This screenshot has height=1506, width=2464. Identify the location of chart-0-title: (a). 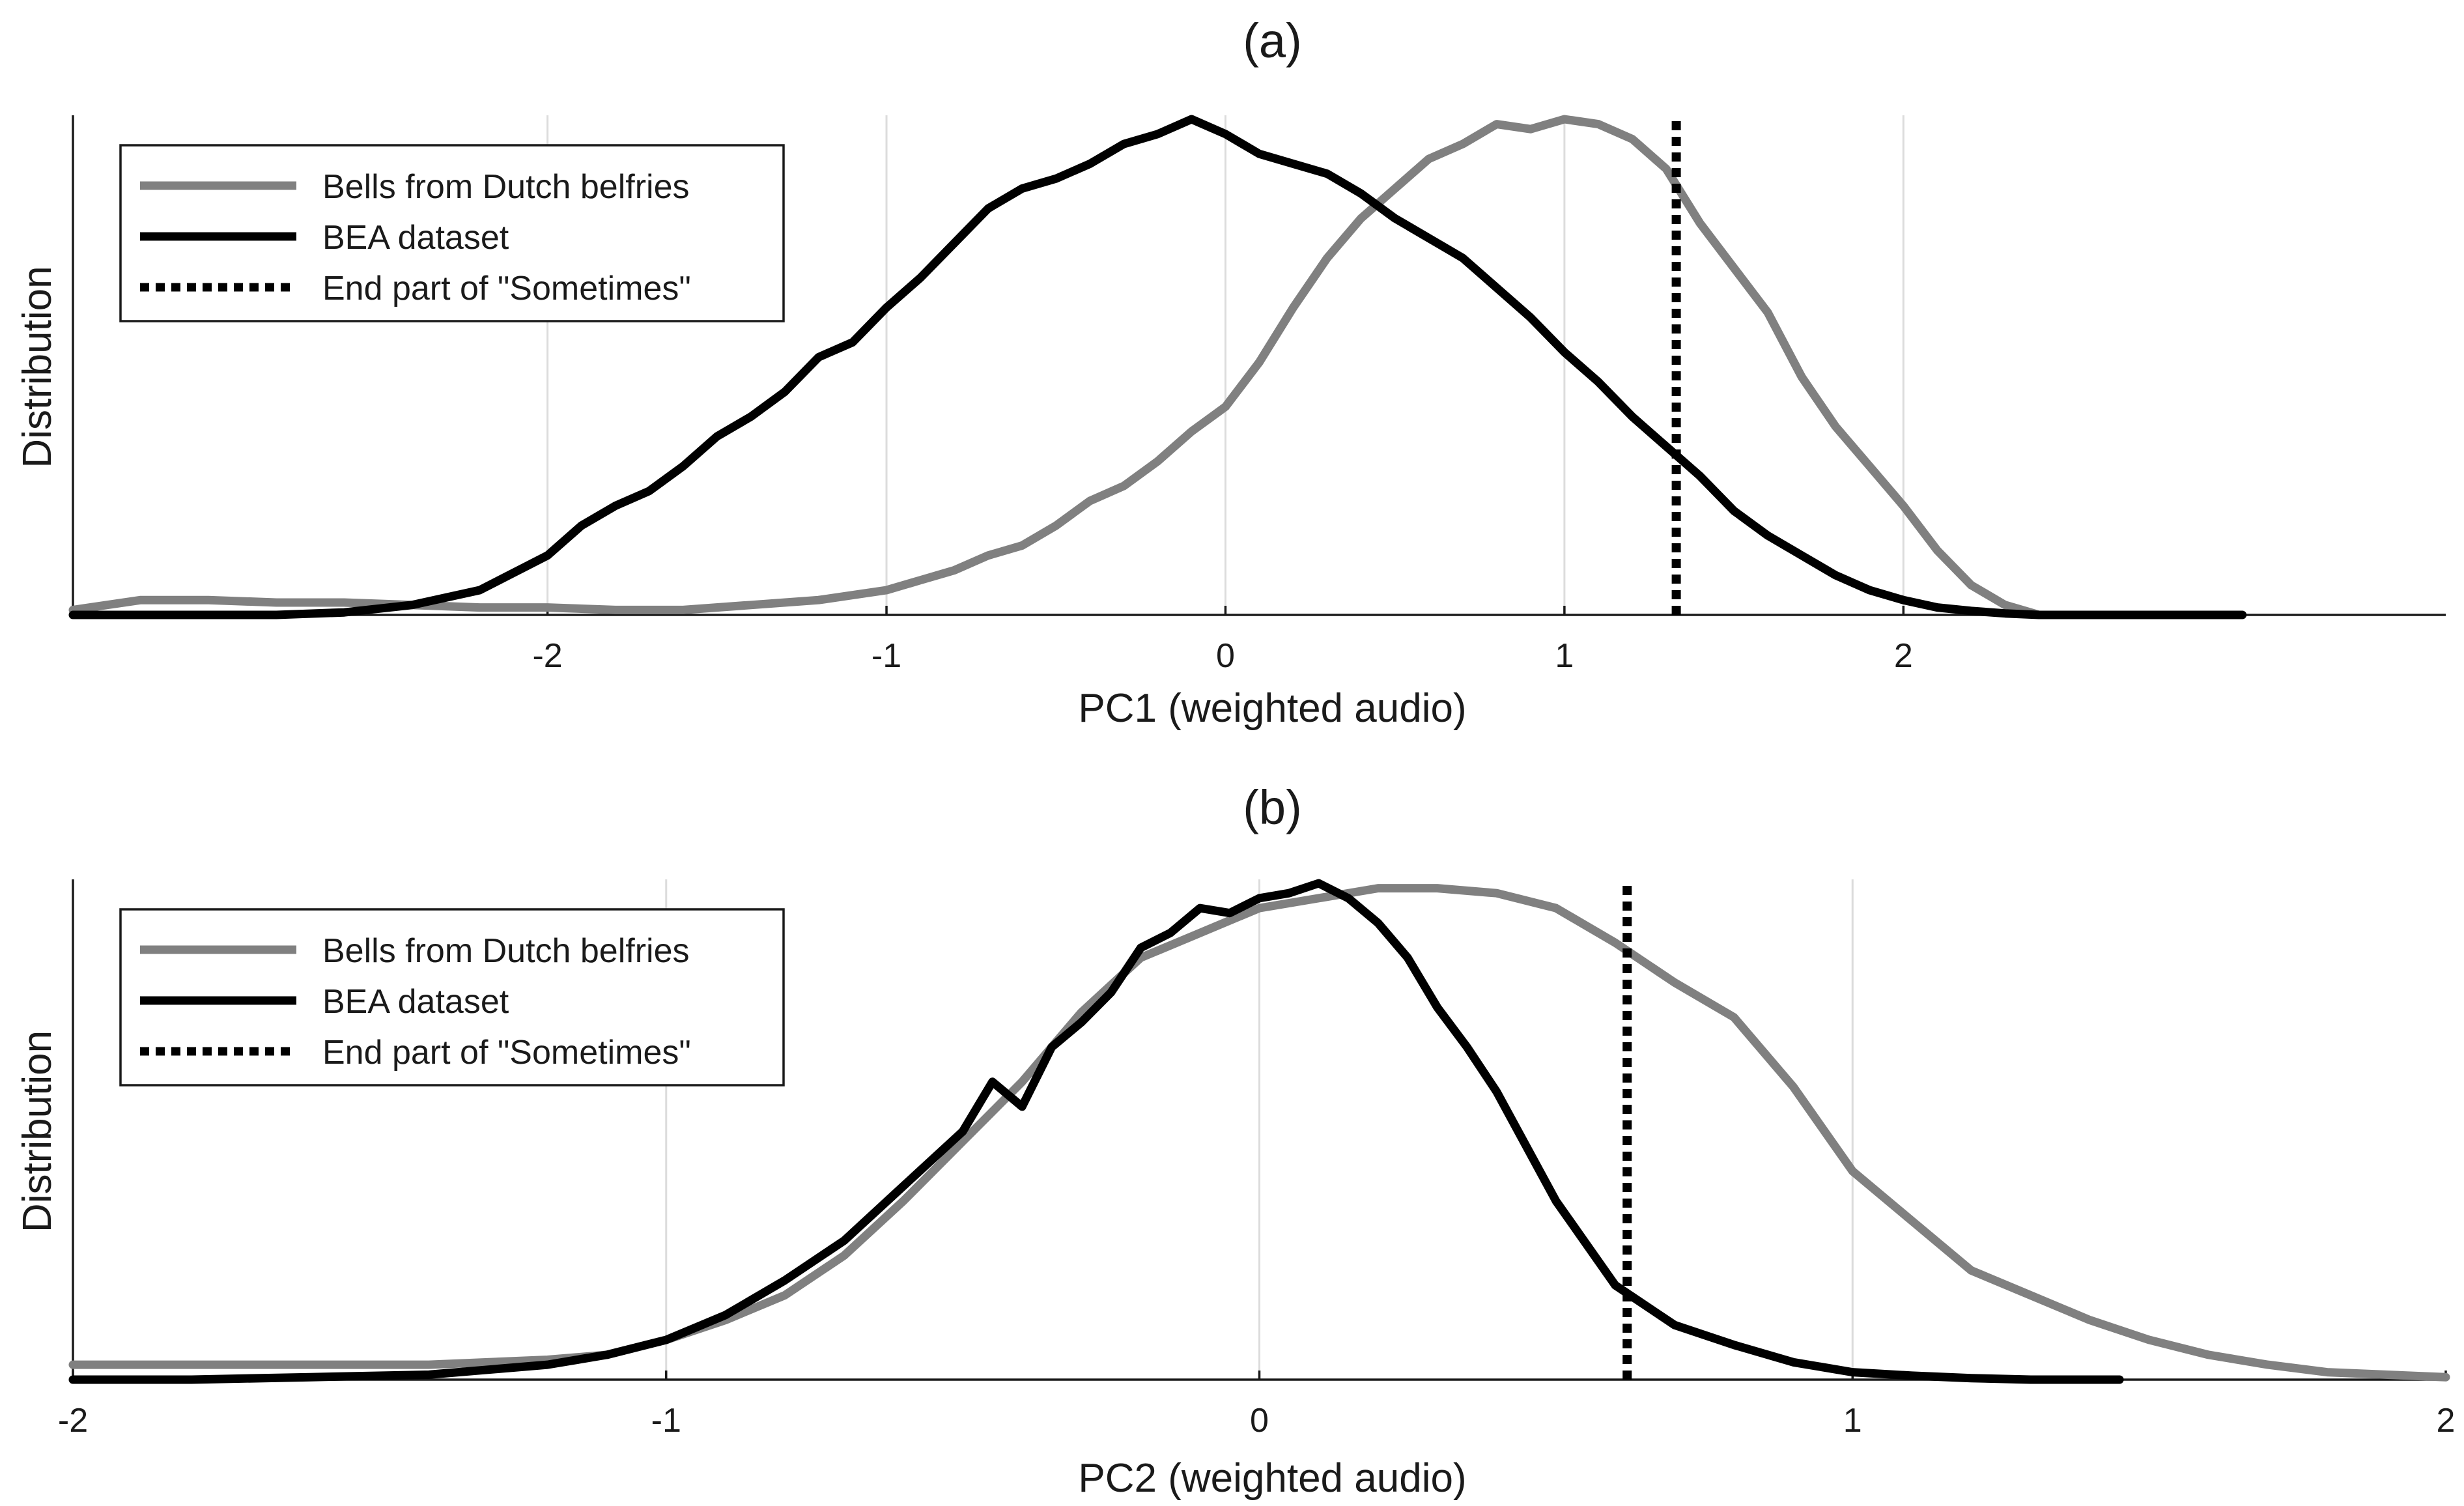
(1272, 41).